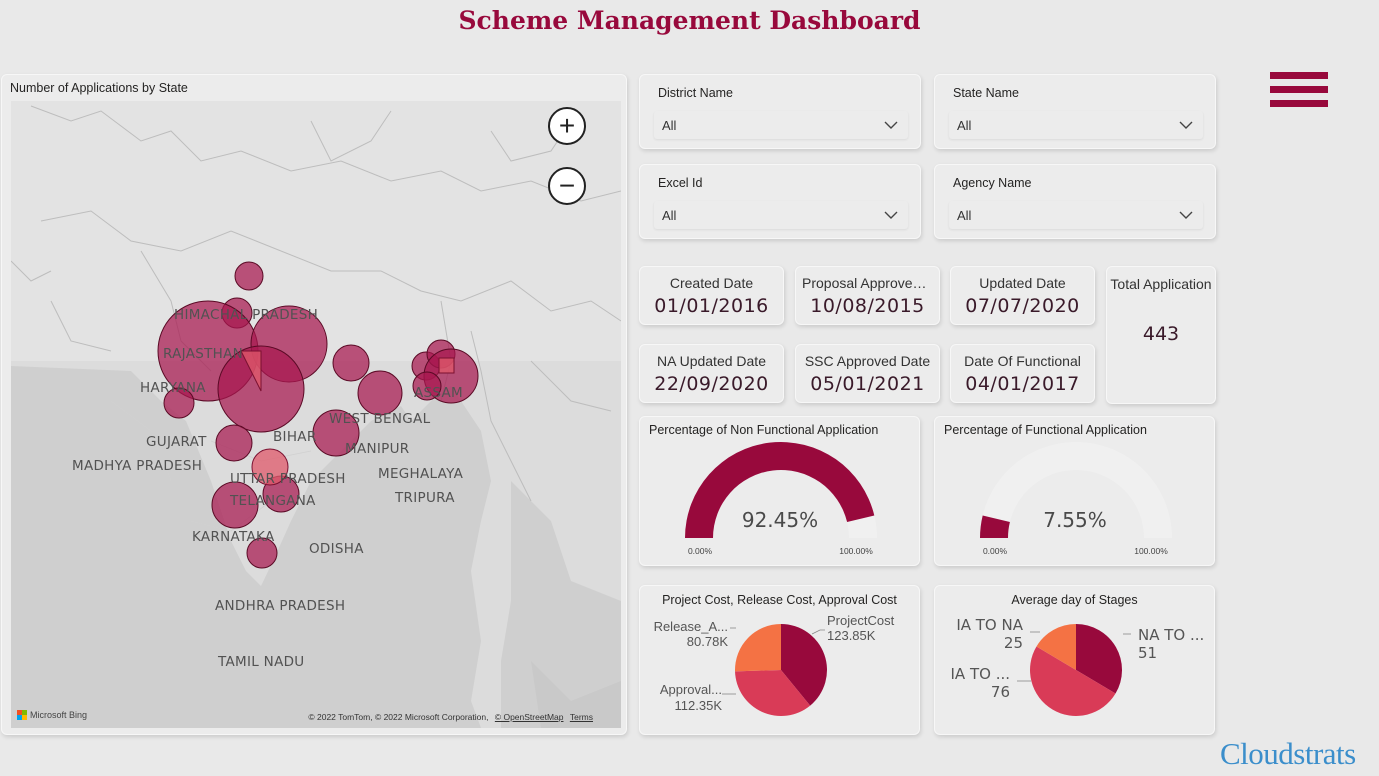  Describe the element at coordinates (992, 183) in the screenshot. I see `slicer-label: Agency Name` at that location.